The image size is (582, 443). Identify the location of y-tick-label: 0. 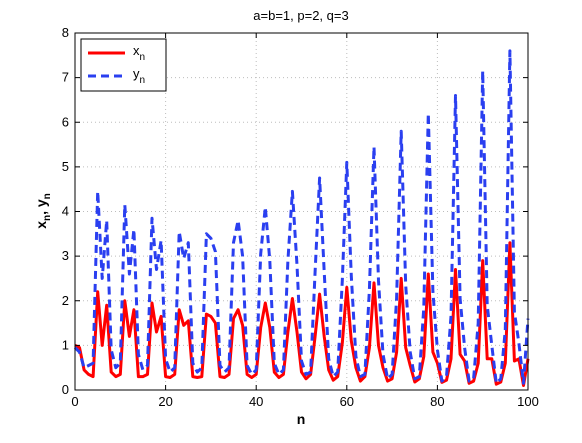
(65, 389).